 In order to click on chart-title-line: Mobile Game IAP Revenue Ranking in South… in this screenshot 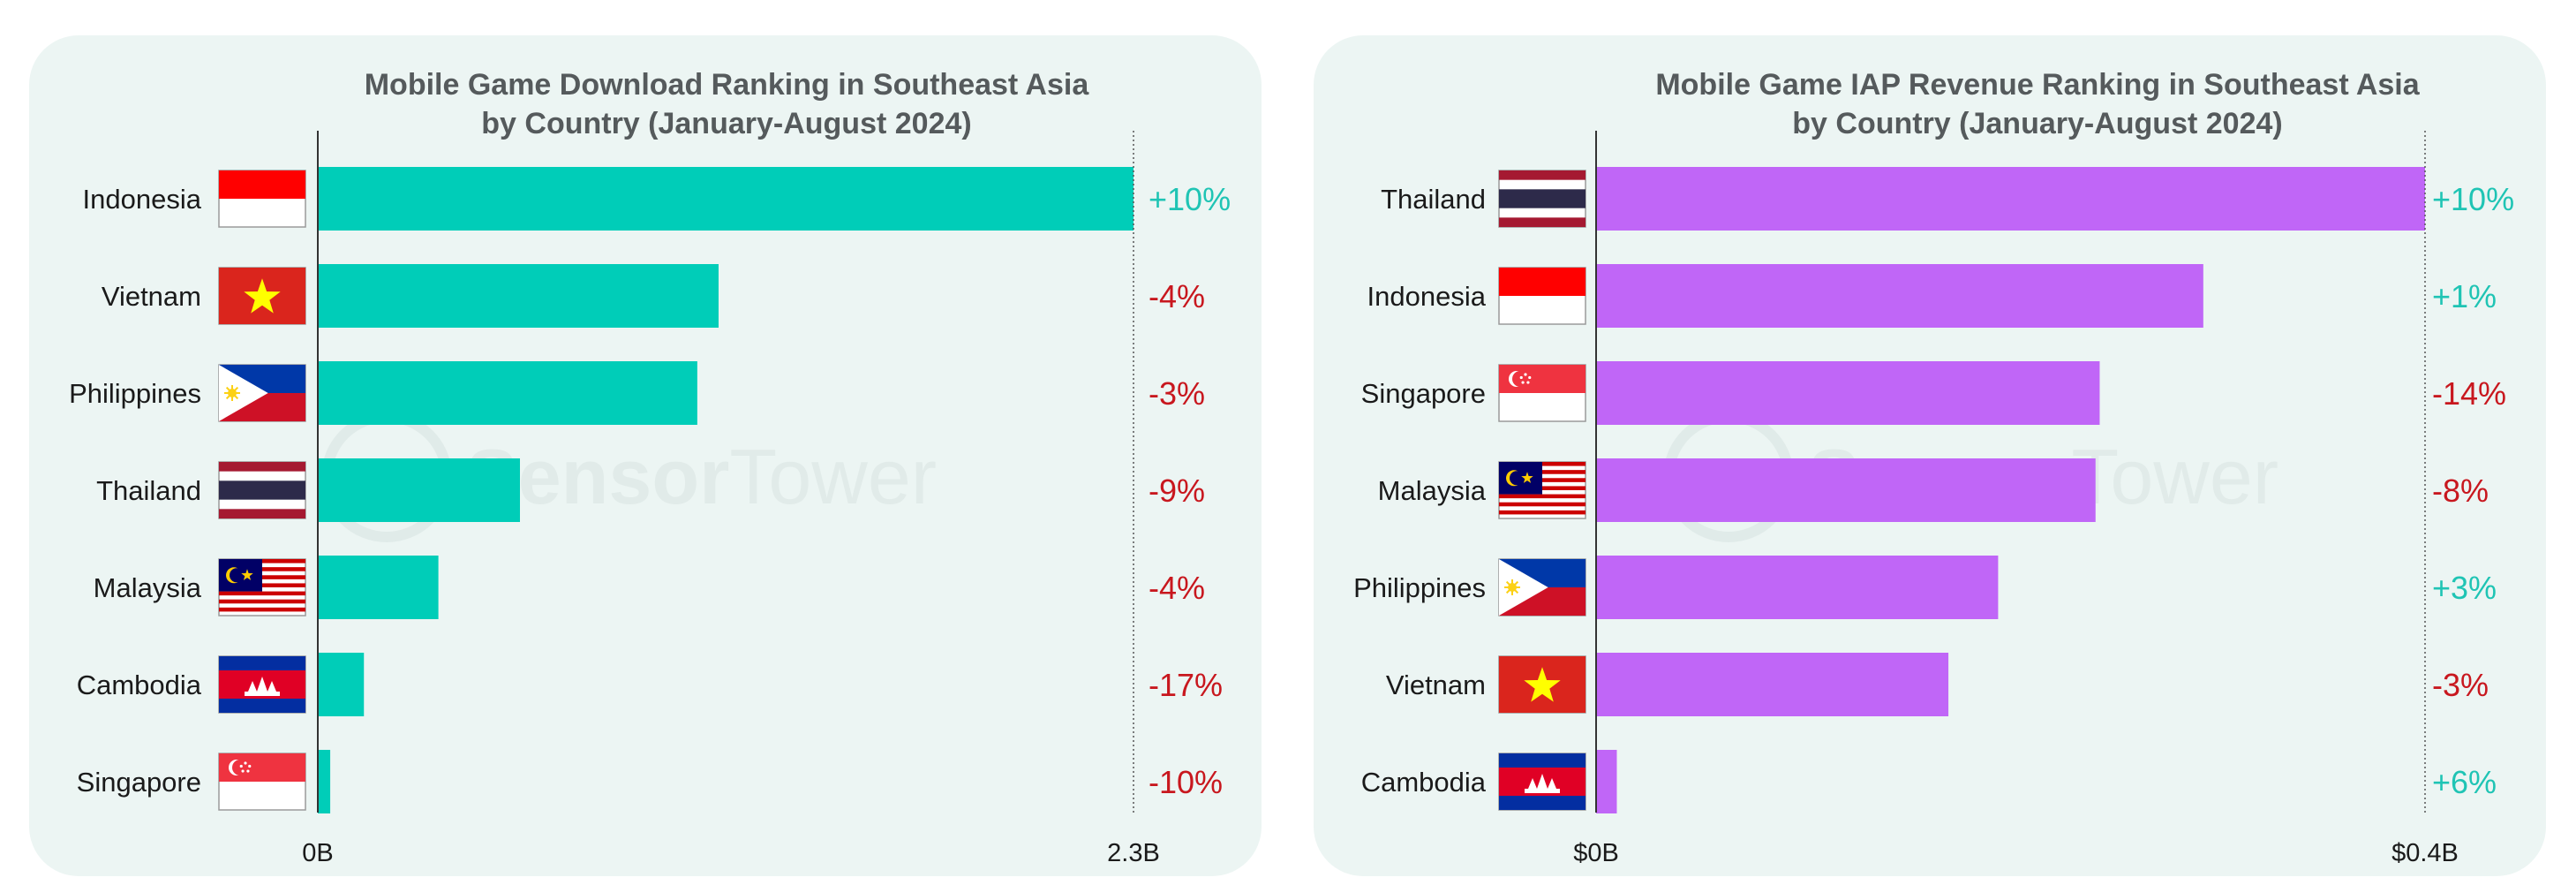, I will do `click(2038, 85)`.